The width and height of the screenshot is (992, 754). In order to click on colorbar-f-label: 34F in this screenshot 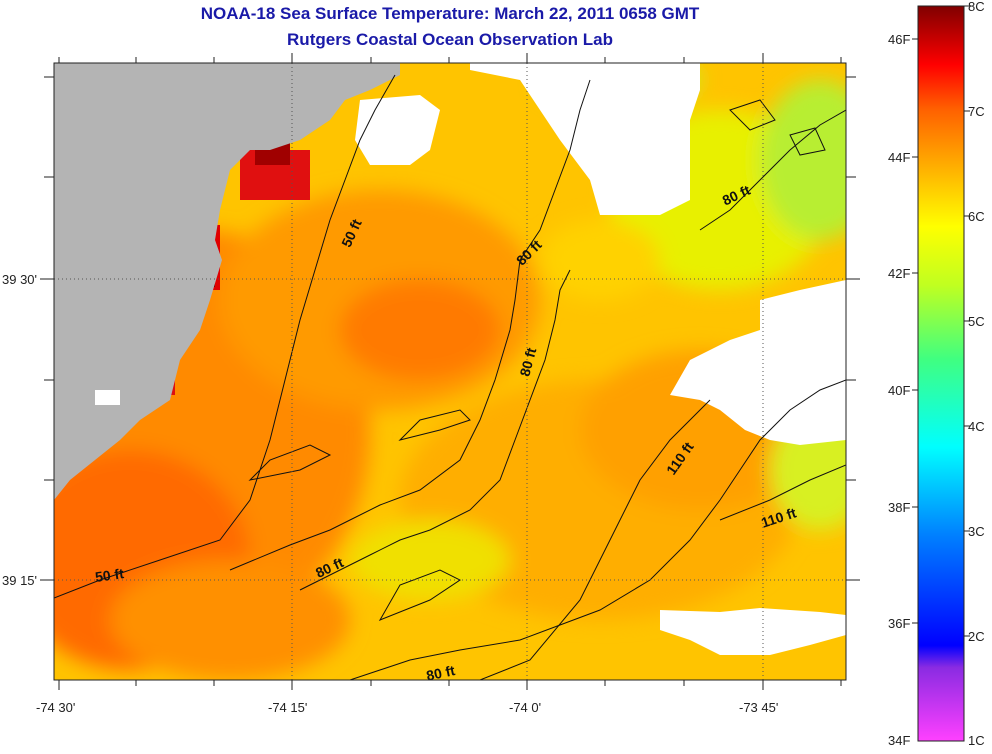, I will do `click(899, 740)`.